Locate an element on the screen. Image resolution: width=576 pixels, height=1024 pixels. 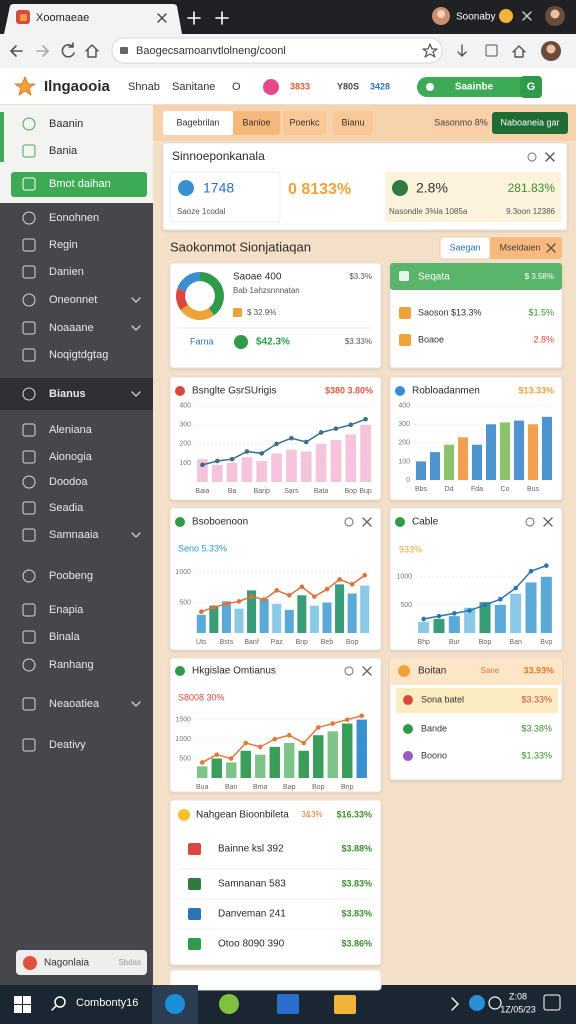
bookmark-icon is located at coordinates (430, 50).